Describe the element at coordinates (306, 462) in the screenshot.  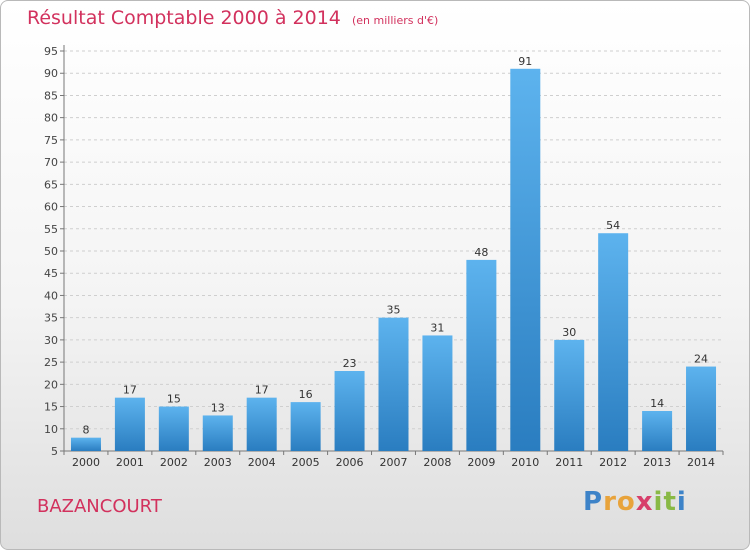
I see `x-tick-label-2005: 2005` at that location.